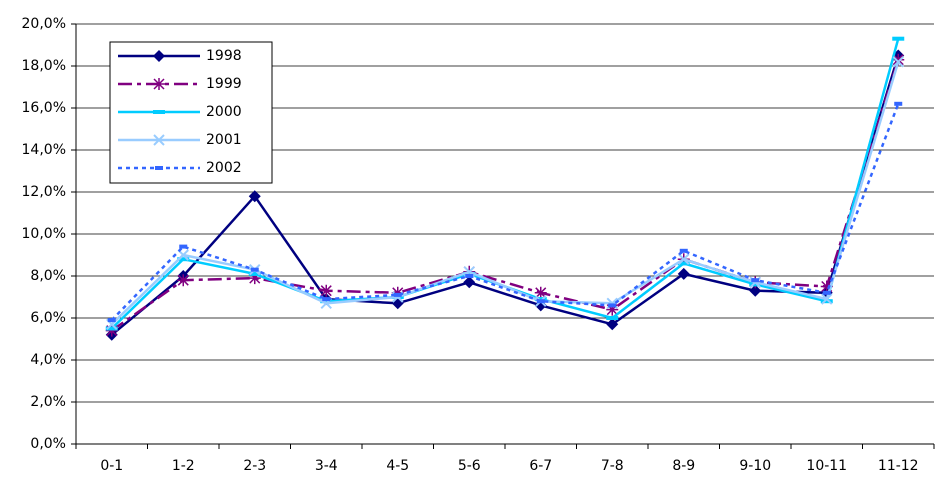  Describe the element at coordinates (48, 444) in the screenshot. I see `y-tick-label: 0,0%` at that location.